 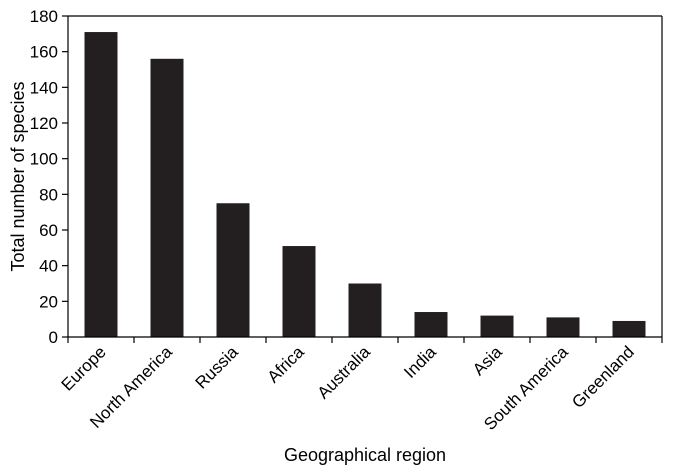 I want to click on bar-africa, so click(x=299, y=291).